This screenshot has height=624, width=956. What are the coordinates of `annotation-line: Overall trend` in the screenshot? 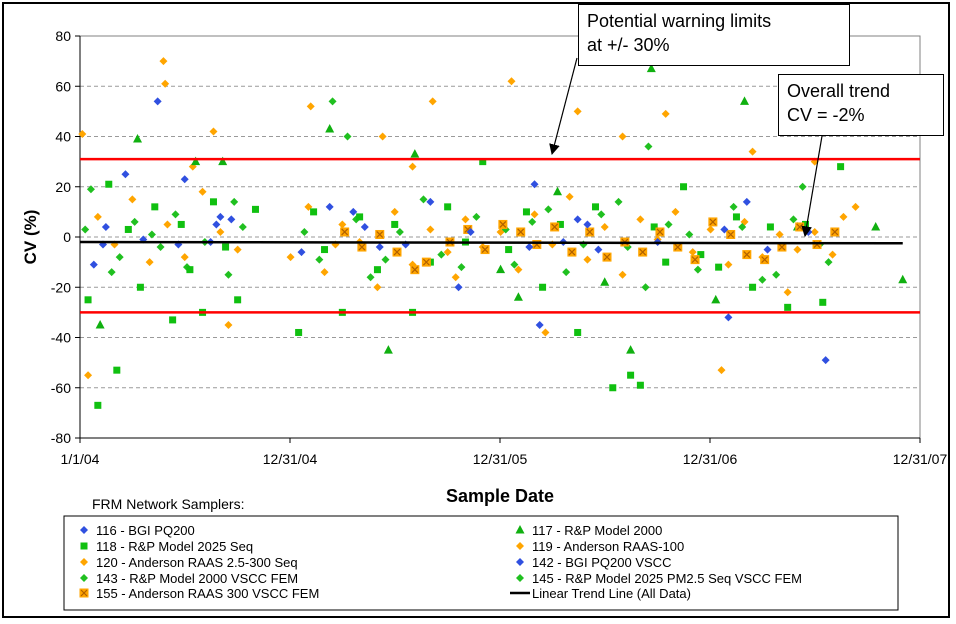 It's located at (839, 91).